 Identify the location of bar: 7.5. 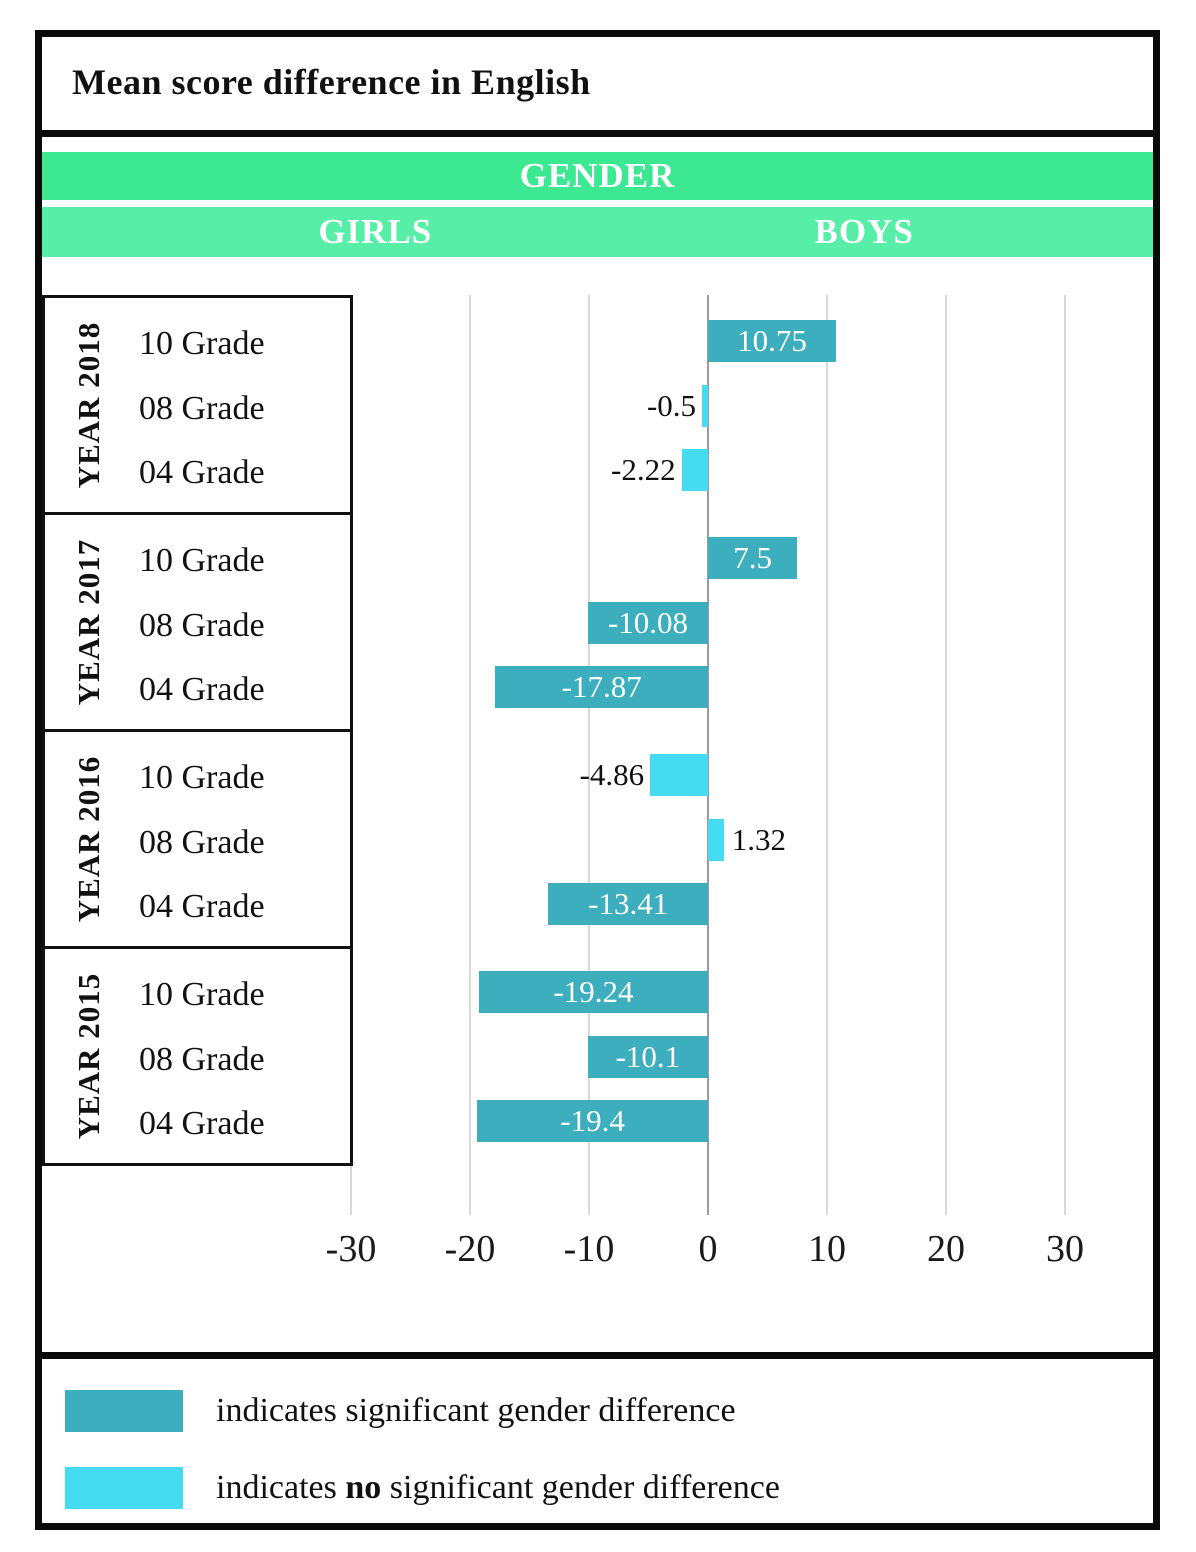
(753, 558).